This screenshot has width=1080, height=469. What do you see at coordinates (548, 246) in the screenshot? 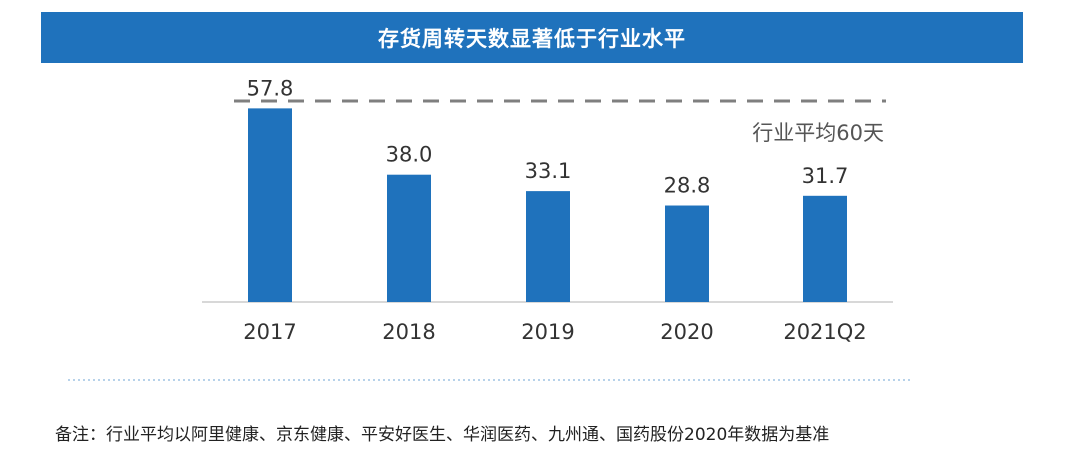
I see `bar-2019` at bounding box center [548, 246].